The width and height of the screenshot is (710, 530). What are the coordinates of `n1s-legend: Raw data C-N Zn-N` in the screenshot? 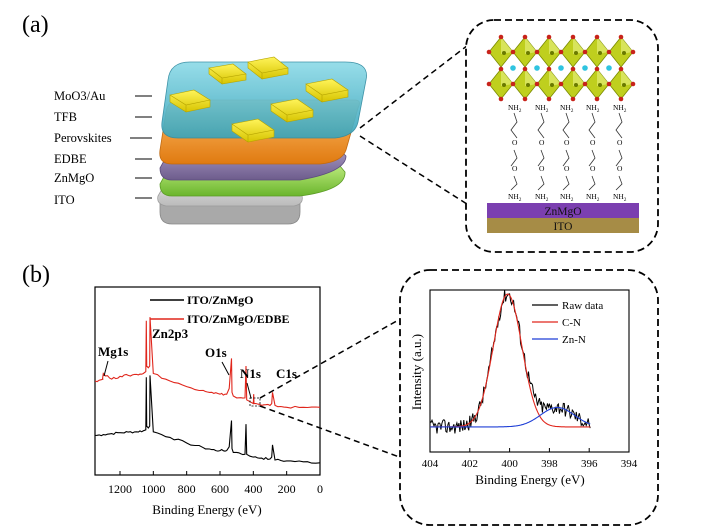 It's located at (567, 323).